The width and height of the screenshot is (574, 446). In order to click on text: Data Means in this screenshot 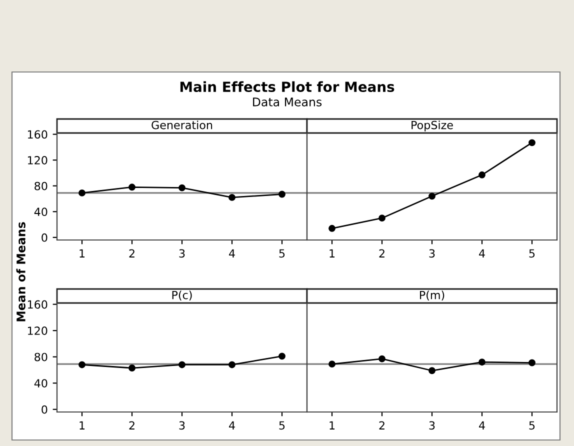, I will do `click(287, 102)`.